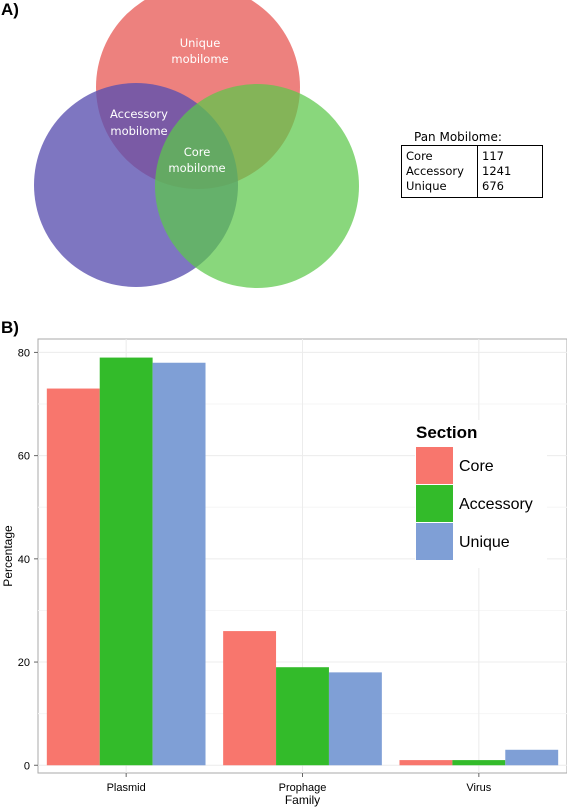  Describe the element at coordinates (126, 788) in the screenshot. I see `x-tick-label: Plasmid` at that location.